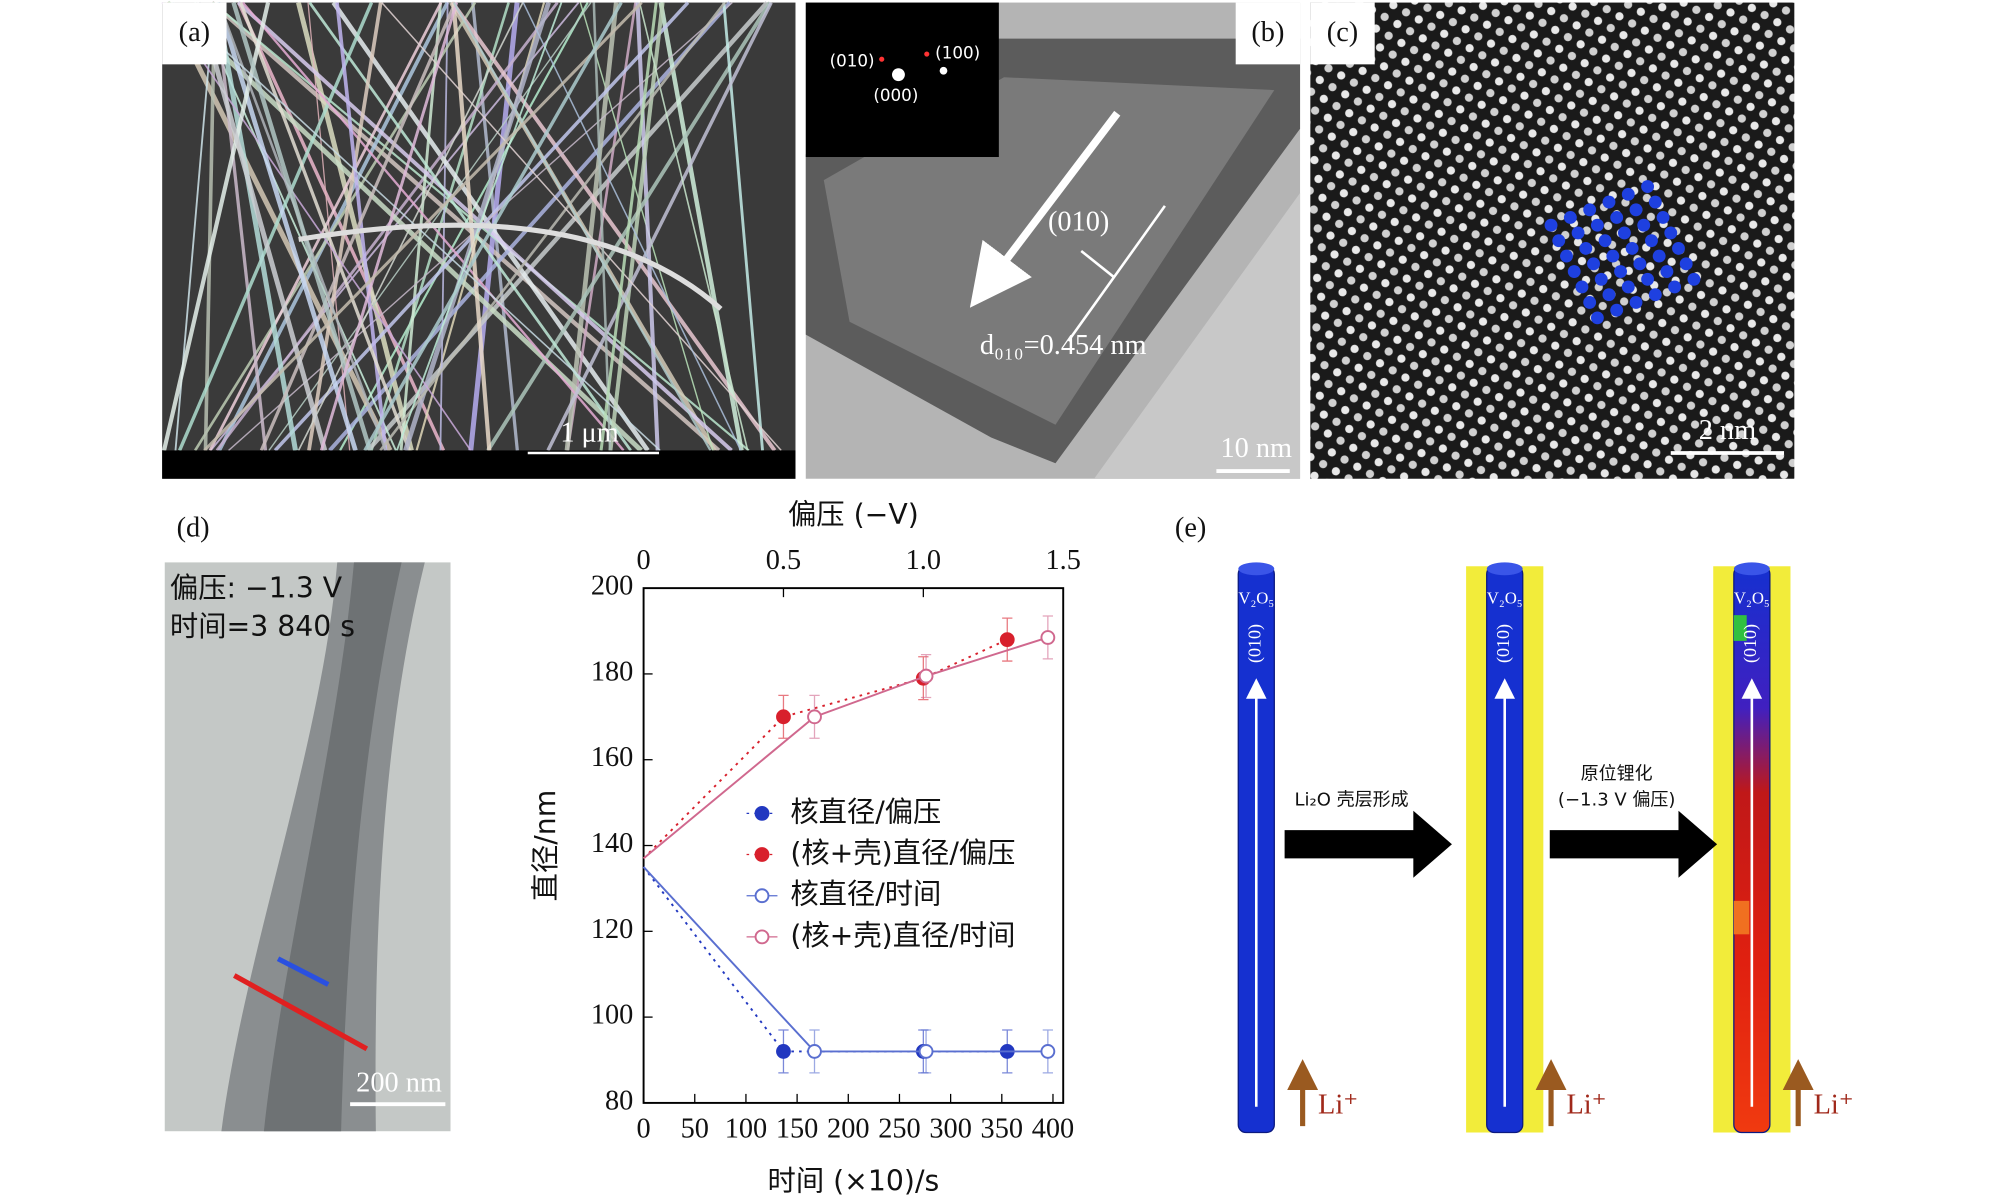 This screenshot has width=2008, height=1202. I want to click on legend-label: (核+壳)直径/时间, so click(902, 935).